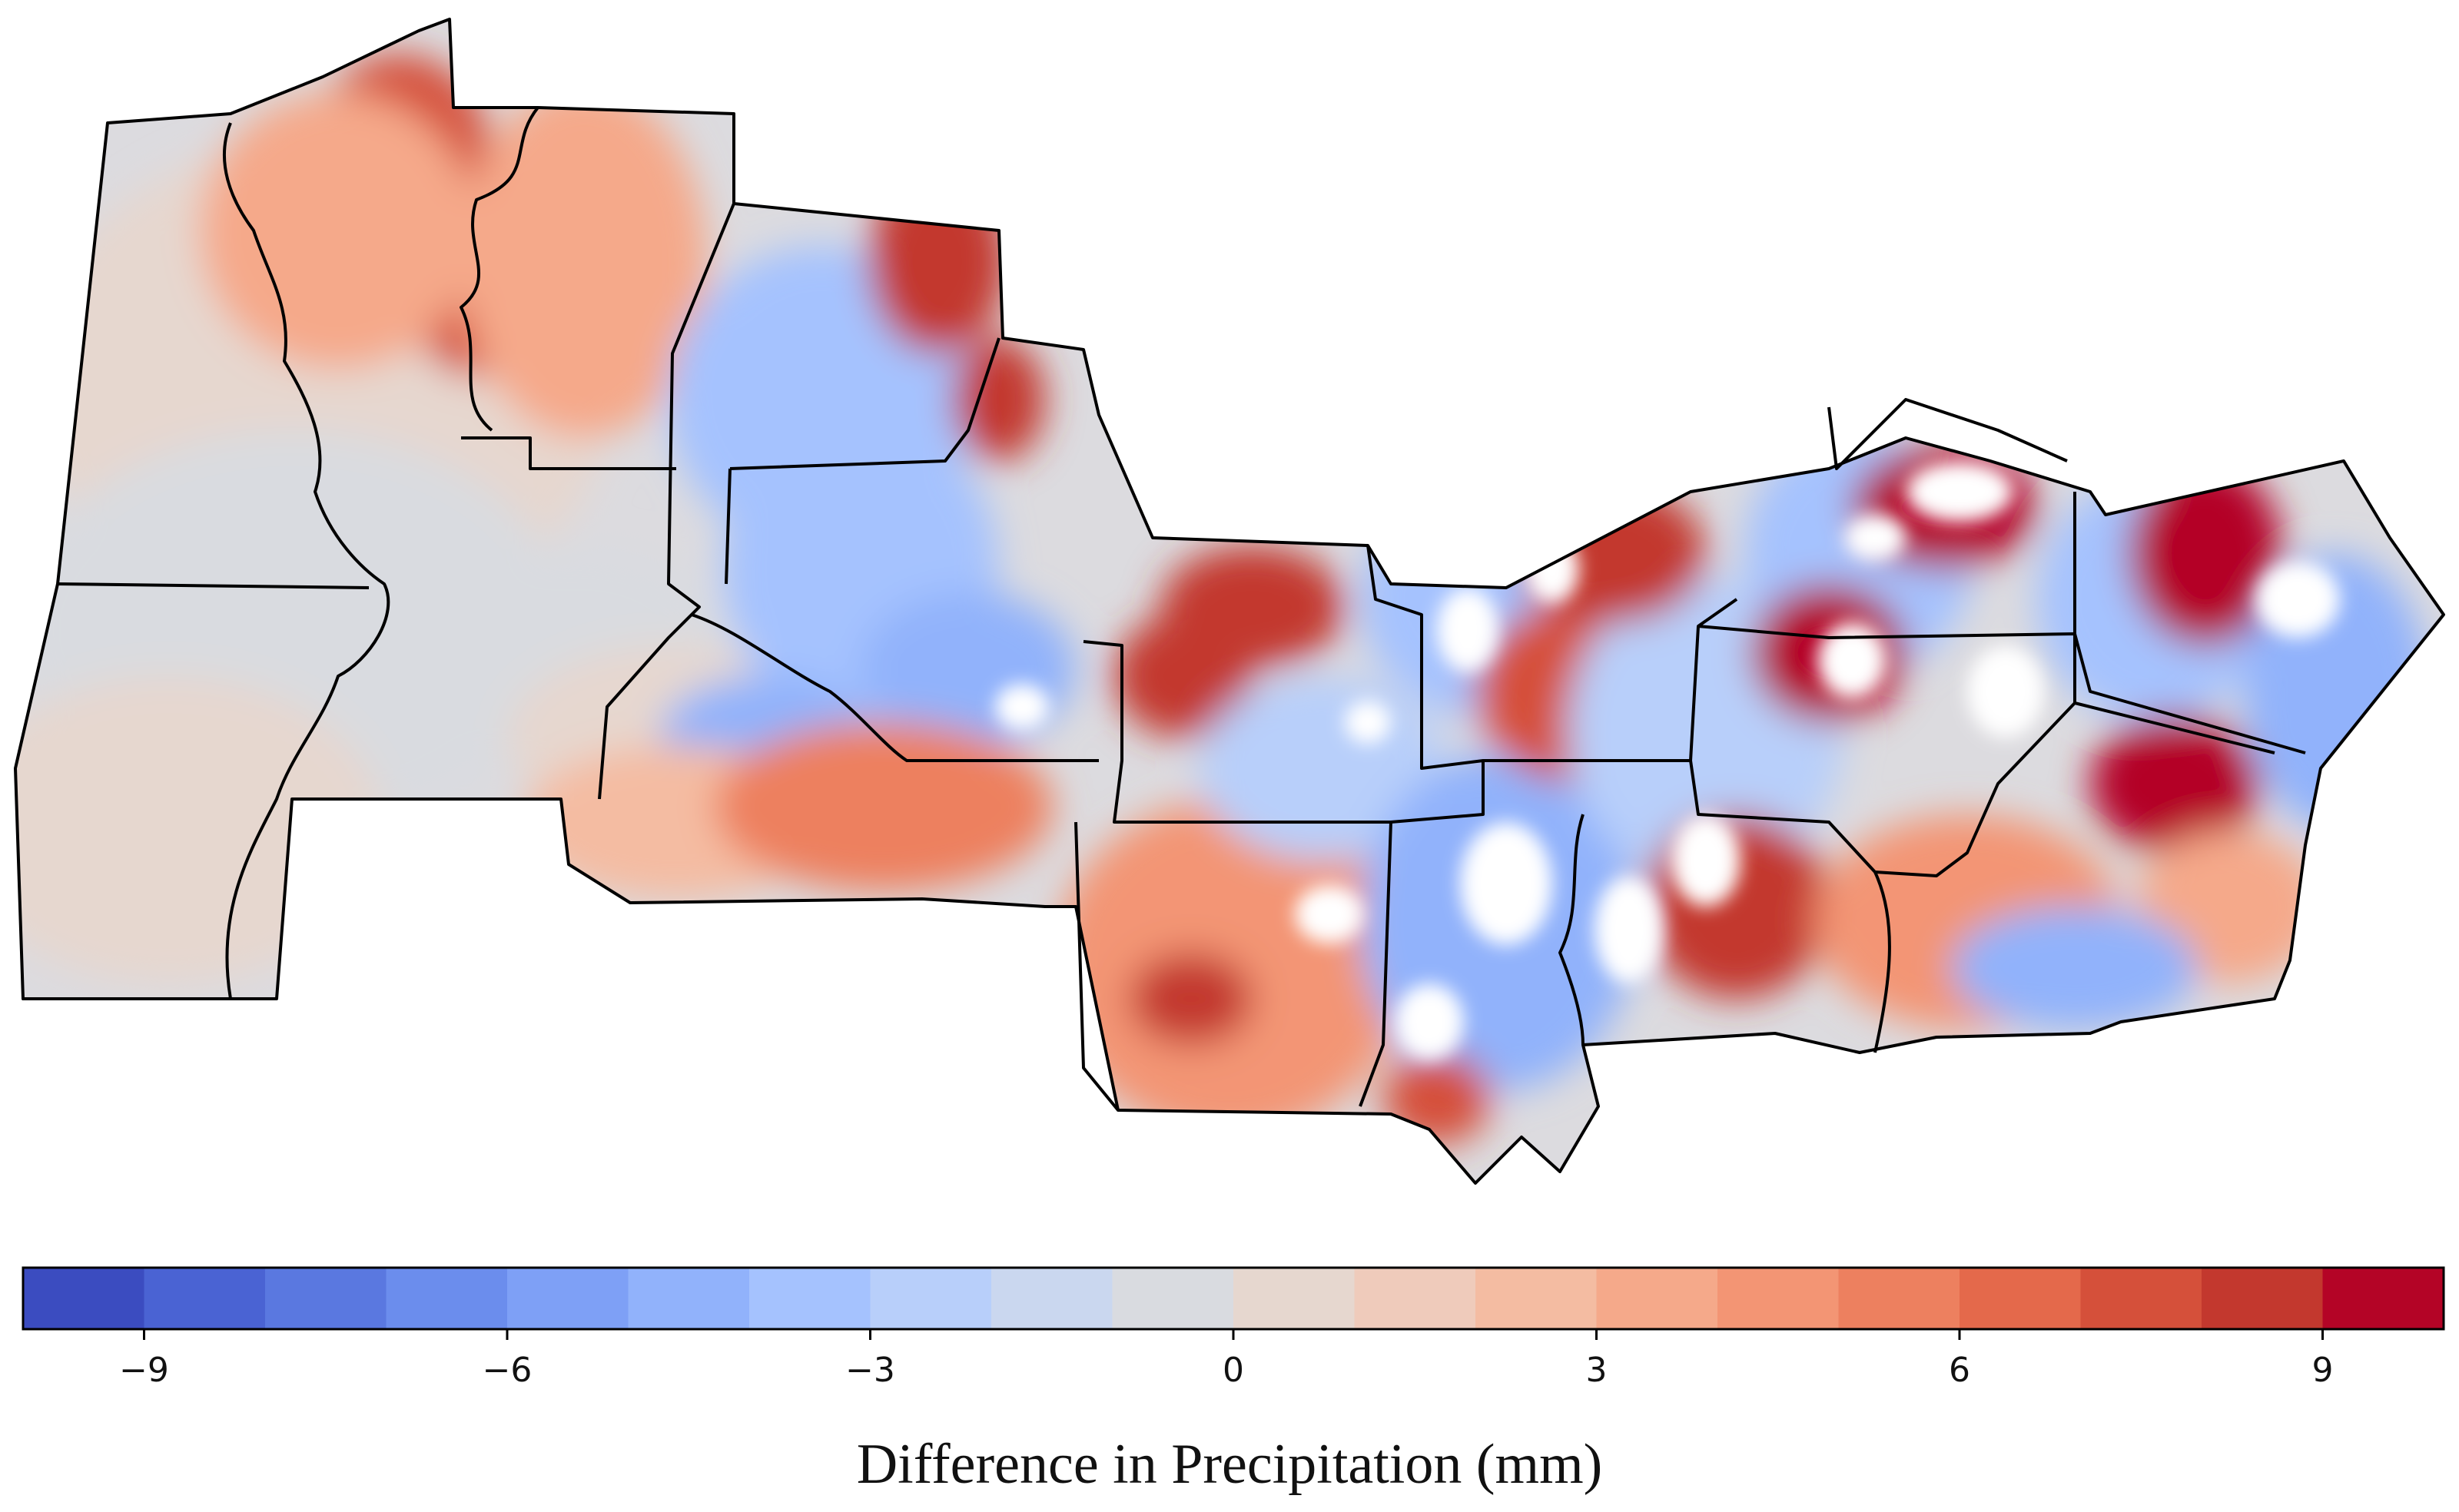  Describe the element at coordinates (1610, 680) in the screenshot. I see `border-midsouth-top` at that location.